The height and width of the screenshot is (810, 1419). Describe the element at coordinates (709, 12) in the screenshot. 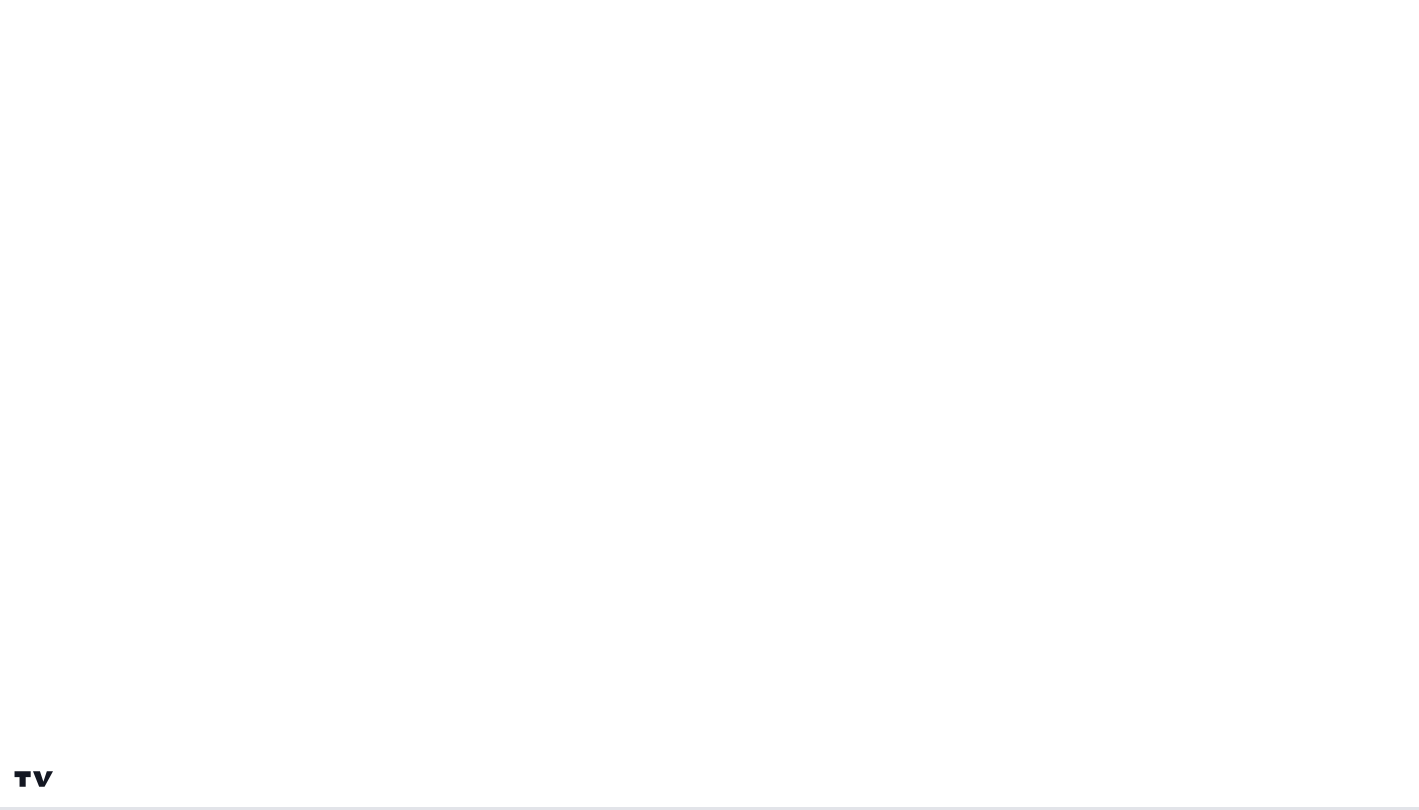

I see `attribution-bar` at that location.